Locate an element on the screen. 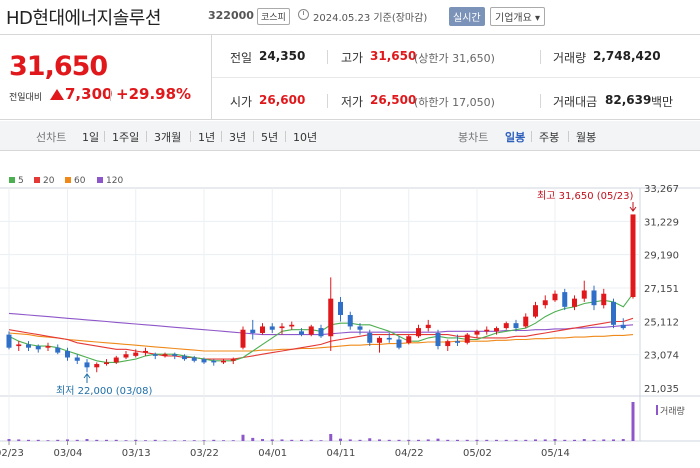 This screenshot has width=700, height=468. period-5y: 5년 is located at coordinates (270, 137).